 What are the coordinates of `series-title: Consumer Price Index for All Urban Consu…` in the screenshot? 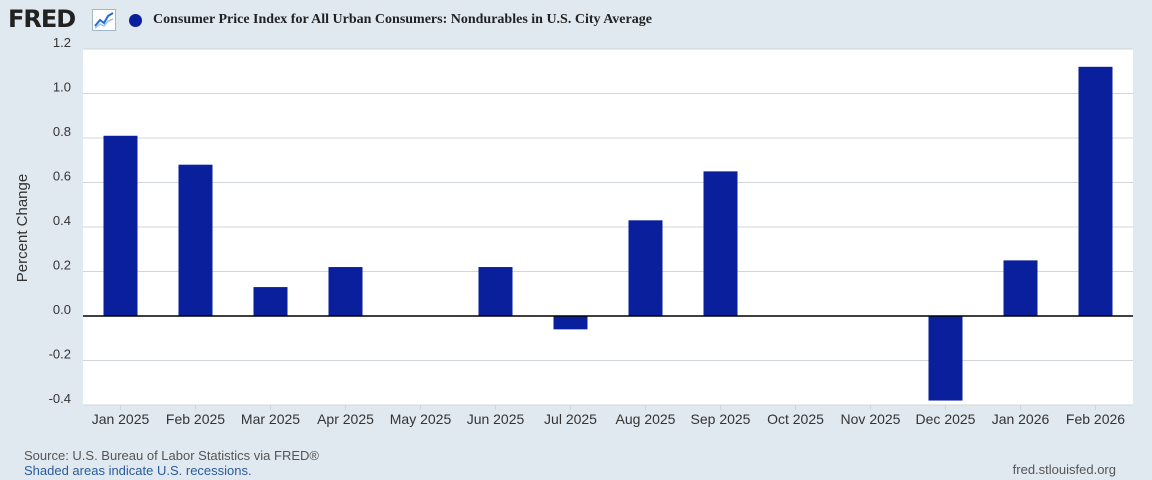 It's located at (402, 19).